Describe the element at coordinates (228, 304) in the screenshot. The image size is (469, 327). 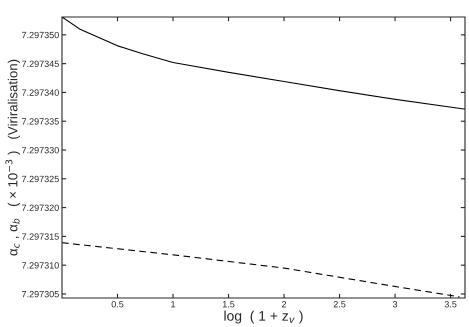
I see `x-tick-label: 1.5` at that location.